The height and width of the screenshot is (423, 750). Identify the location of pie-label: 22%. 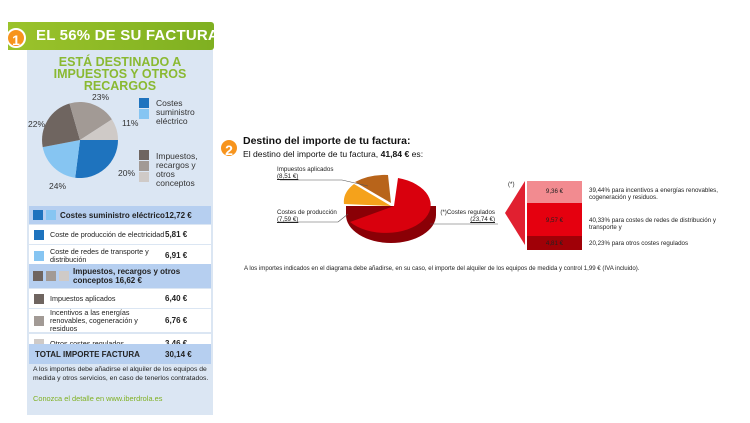
(37, 124).